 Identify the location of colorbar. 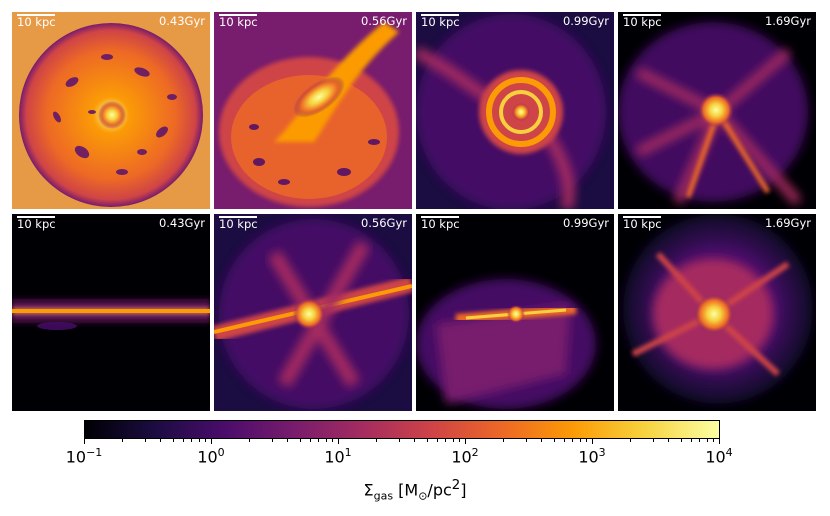
(402, 429).